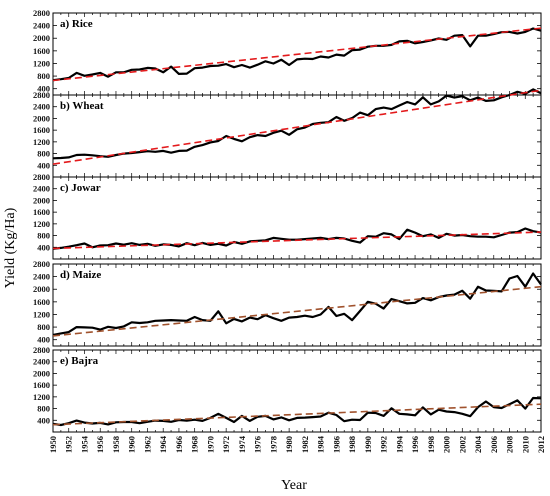 The height and width of the screenshot is (496, 550). Describe the element at coordinates (226, 444) in the screenshot. I see `x-tick-label: 1972` at that location.